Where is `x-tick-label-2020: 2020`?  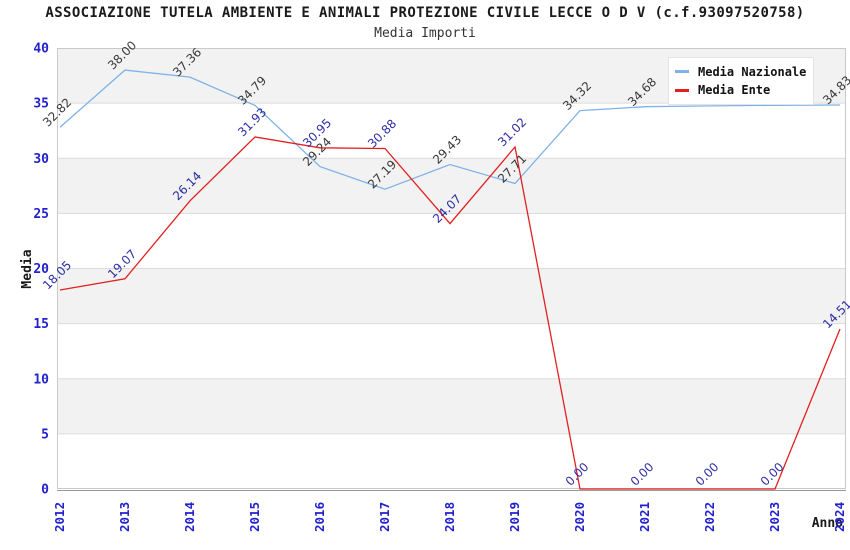 x-tick-label-2020: 2020 is located at coordinates (579, 517).